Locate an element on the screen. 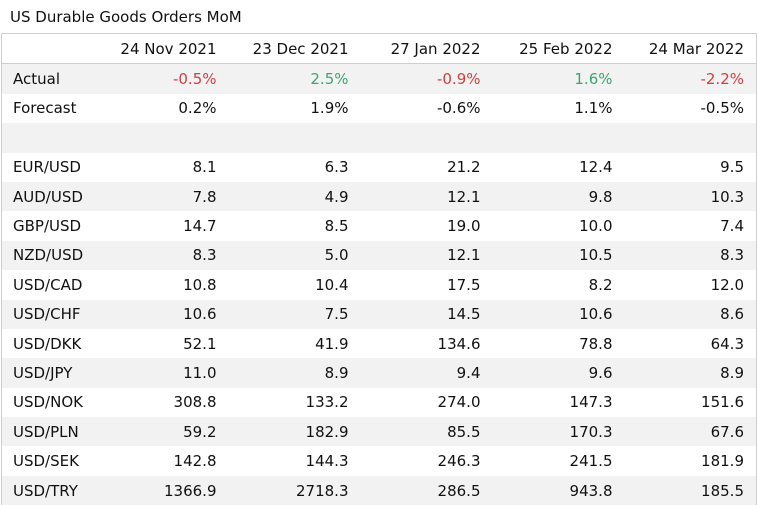  pair-label: EUR/USD is located at coordinates (47, 167).